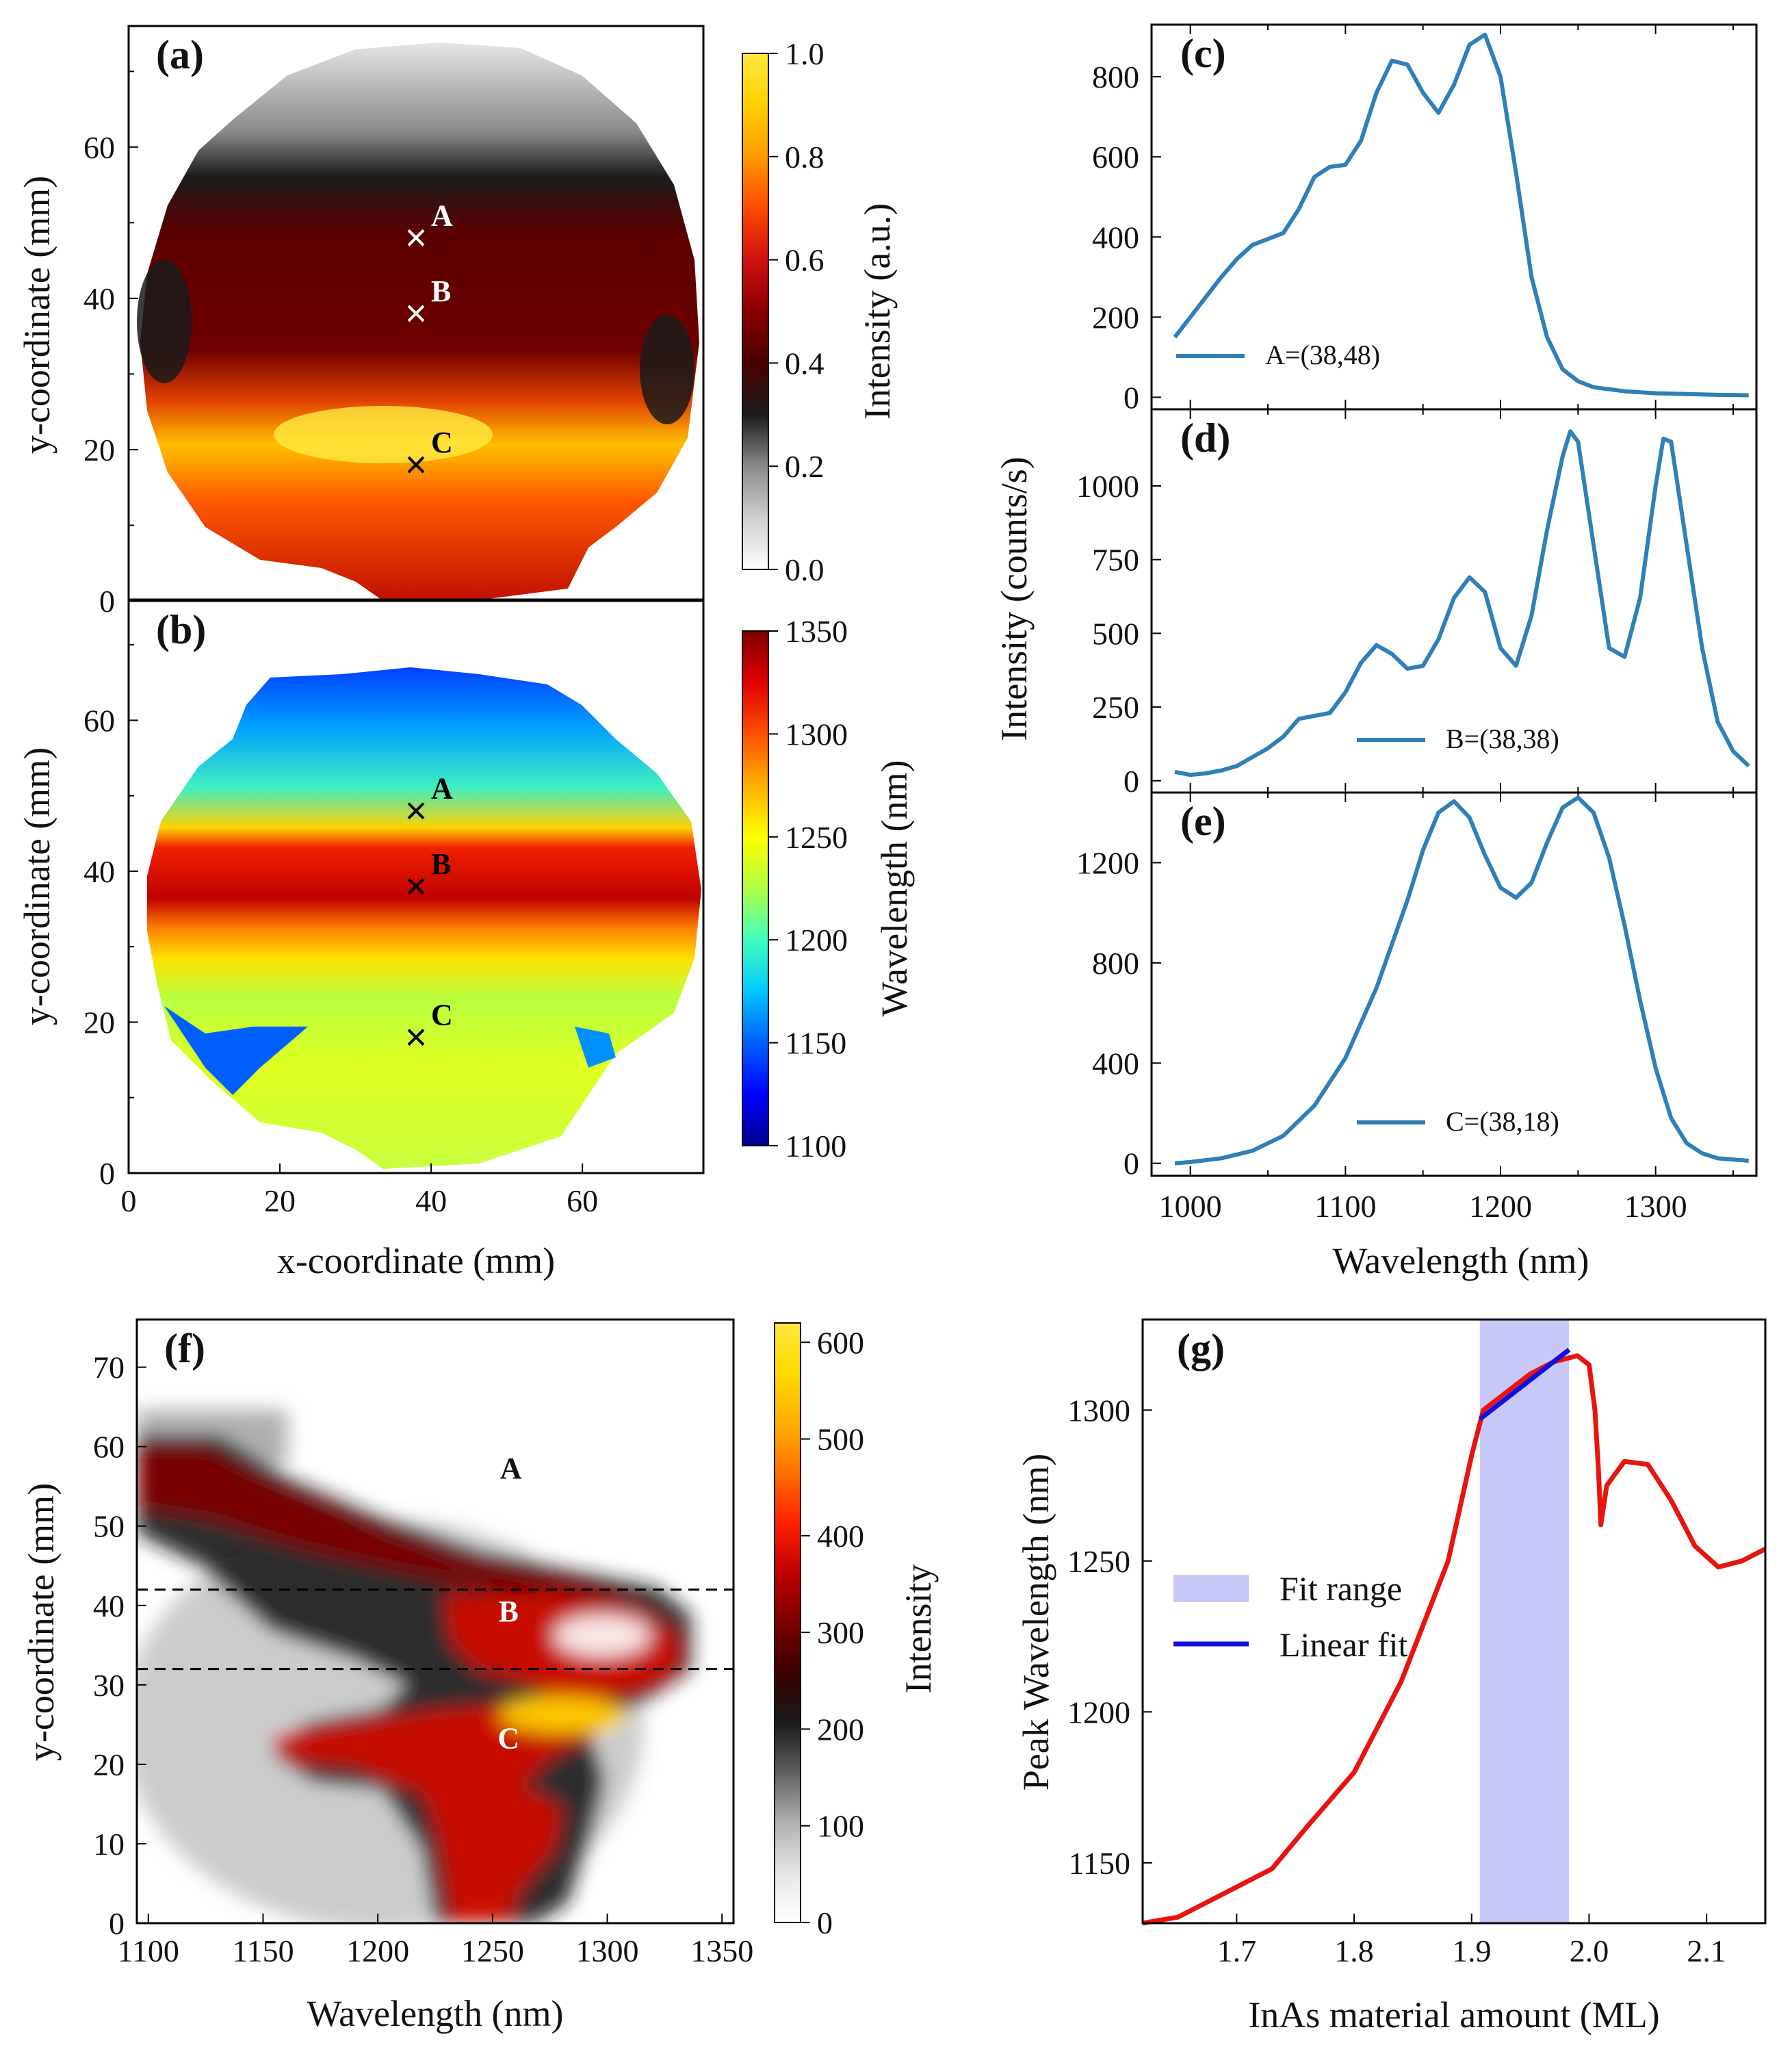  What do you see at coordinates (1472, 1951) in the screenshot?
I see `x-tick-label: 1.9` at bounding box center [1472, 1951].